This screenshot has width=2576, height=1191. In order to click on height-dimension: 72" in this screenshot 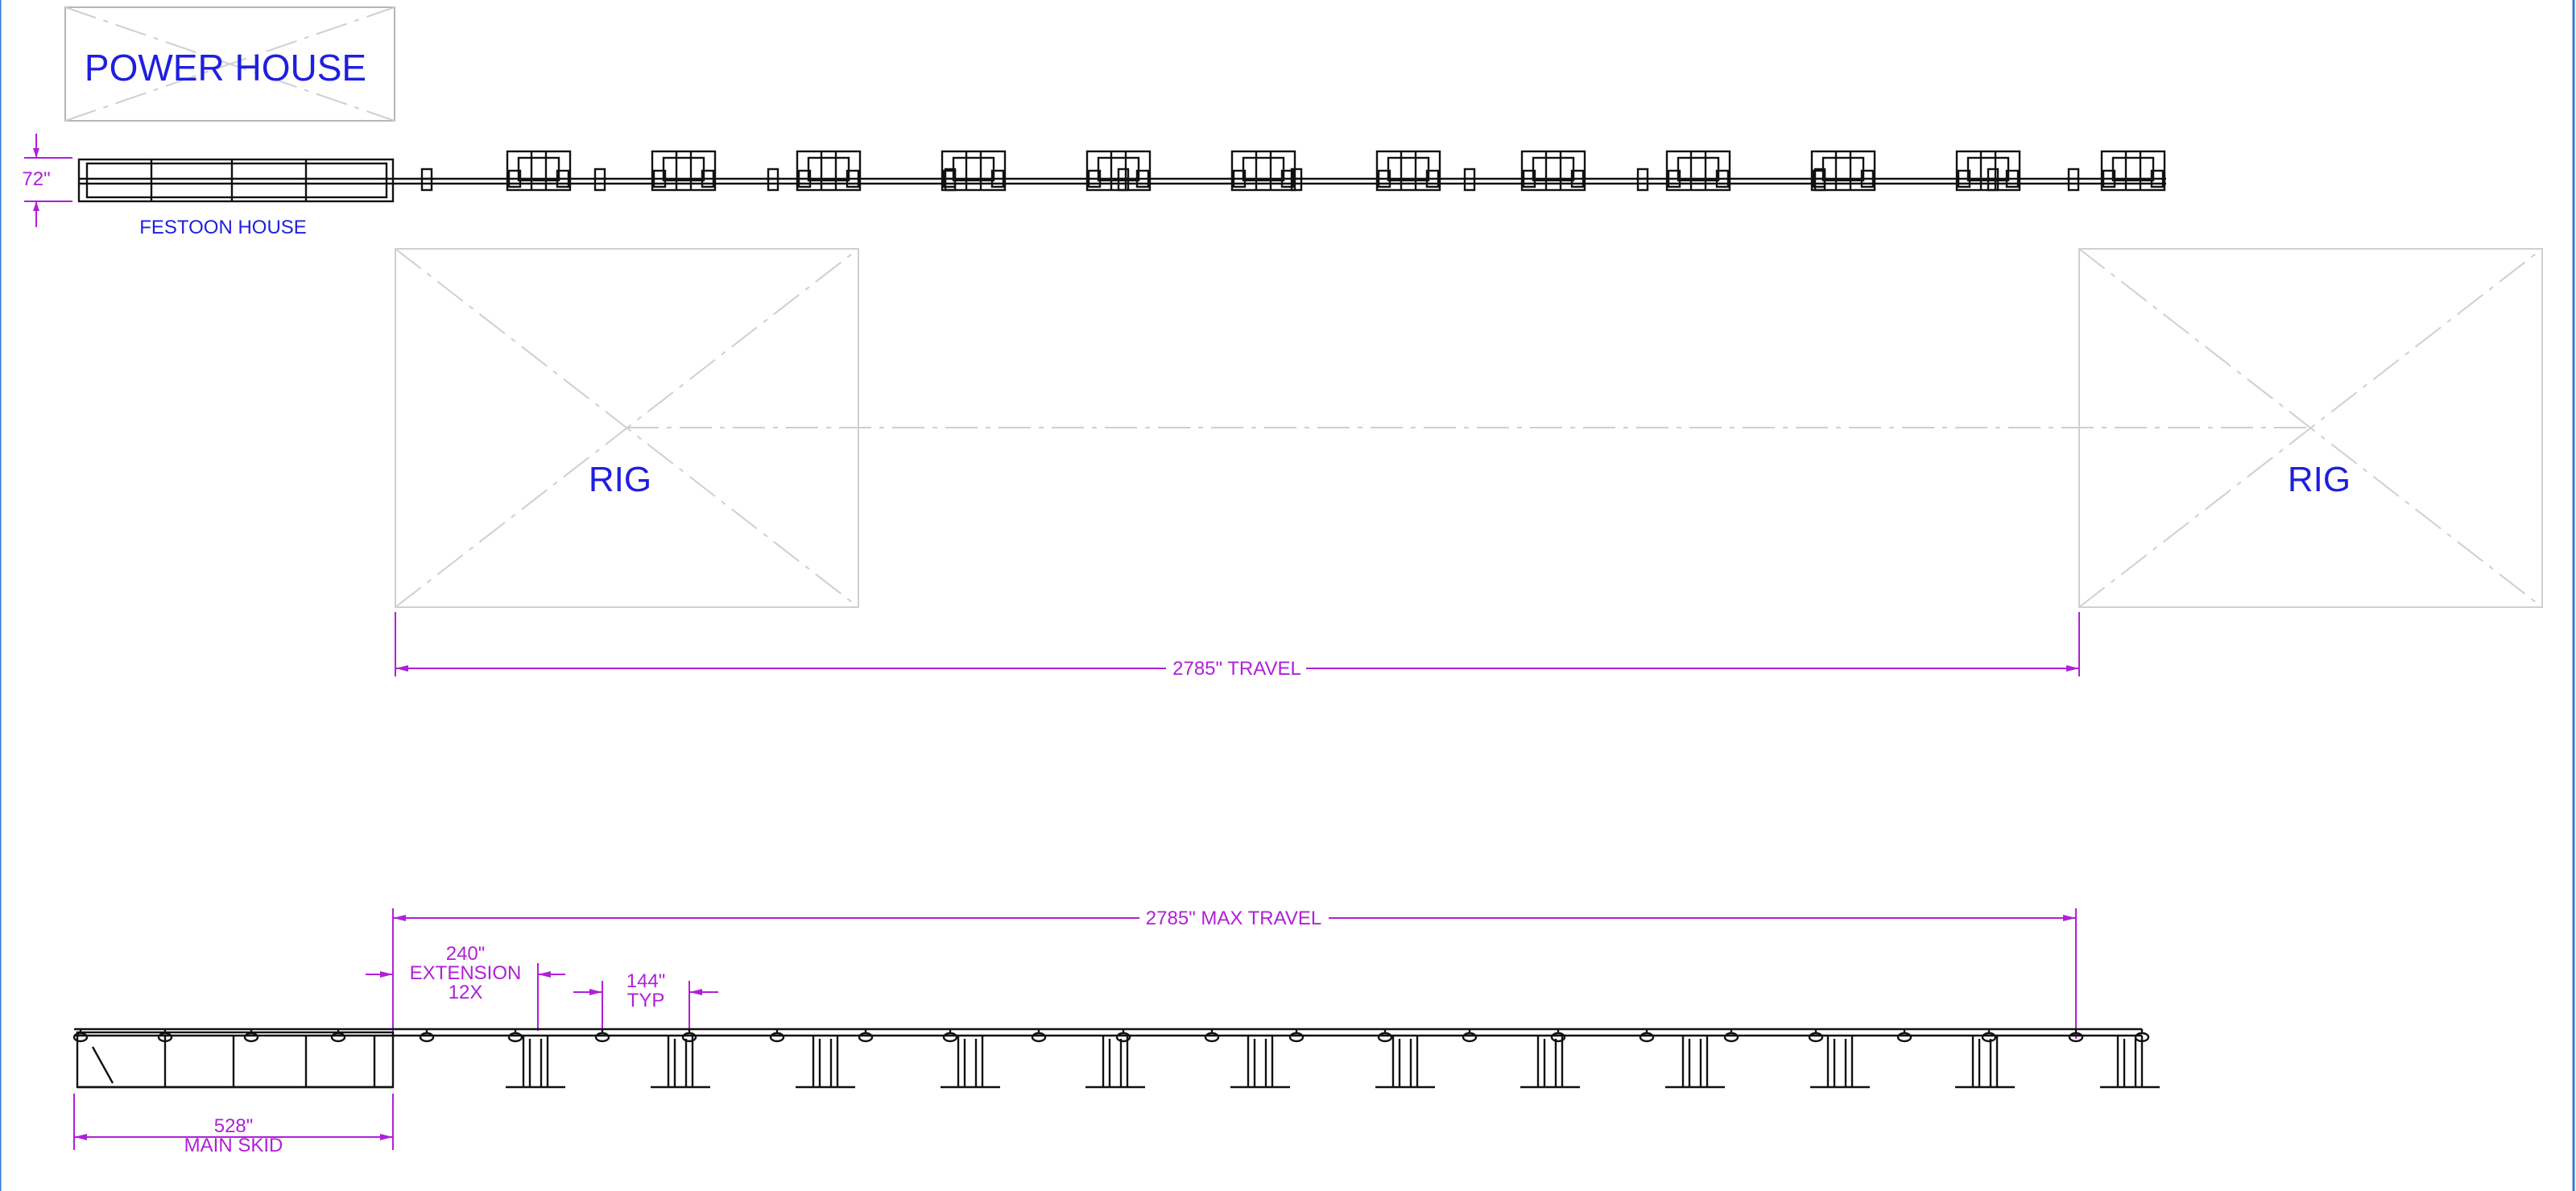, I will do `click(47, 180)`.